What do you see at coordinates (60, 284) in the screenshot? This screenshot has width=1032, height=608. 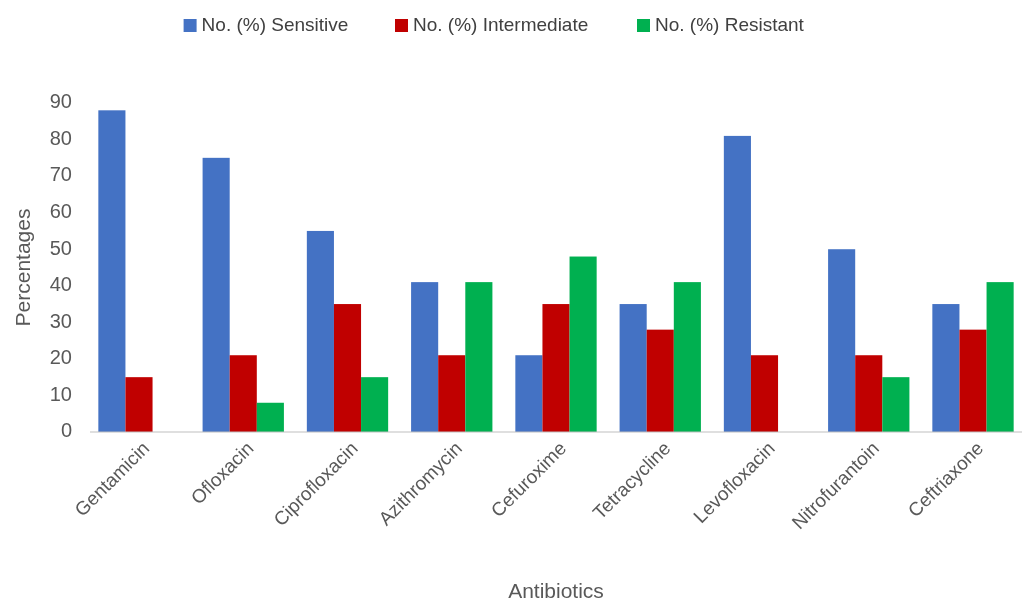 I see `y-tick-label: 40` at bounding box center [60, 284].